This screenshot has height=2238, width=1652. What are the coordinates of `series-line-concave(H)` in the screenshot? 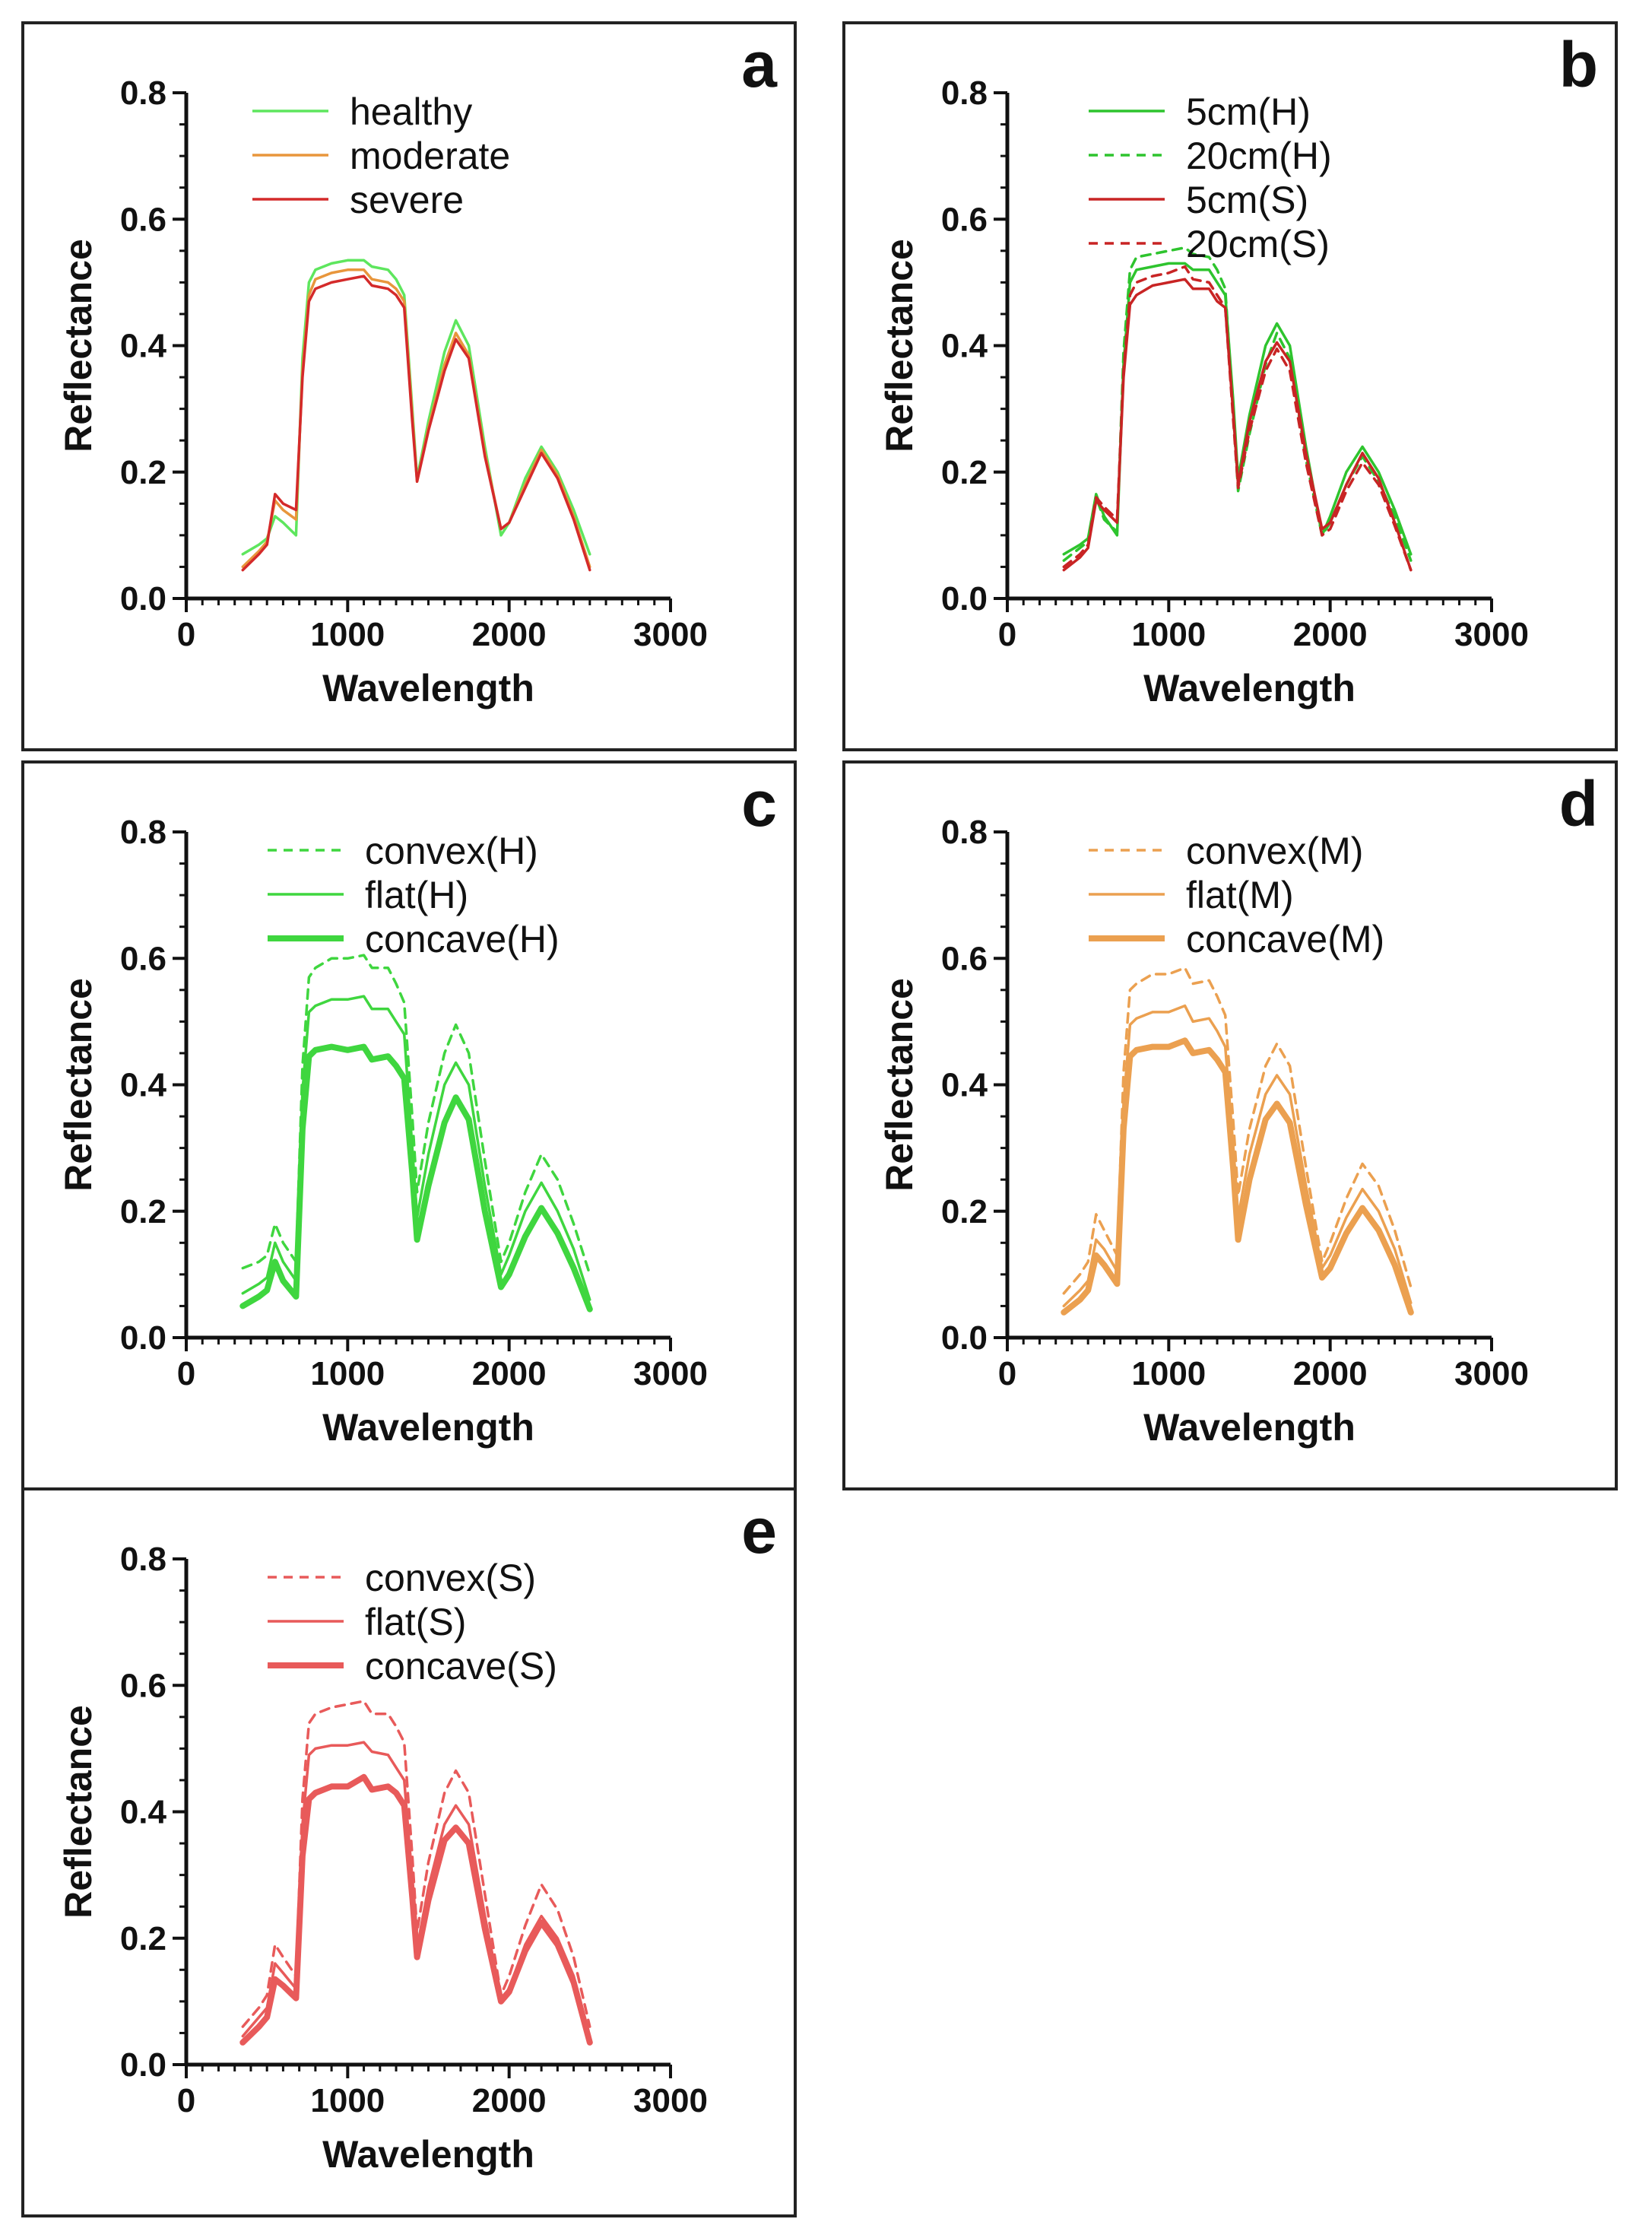 It's located at (416, 1178).